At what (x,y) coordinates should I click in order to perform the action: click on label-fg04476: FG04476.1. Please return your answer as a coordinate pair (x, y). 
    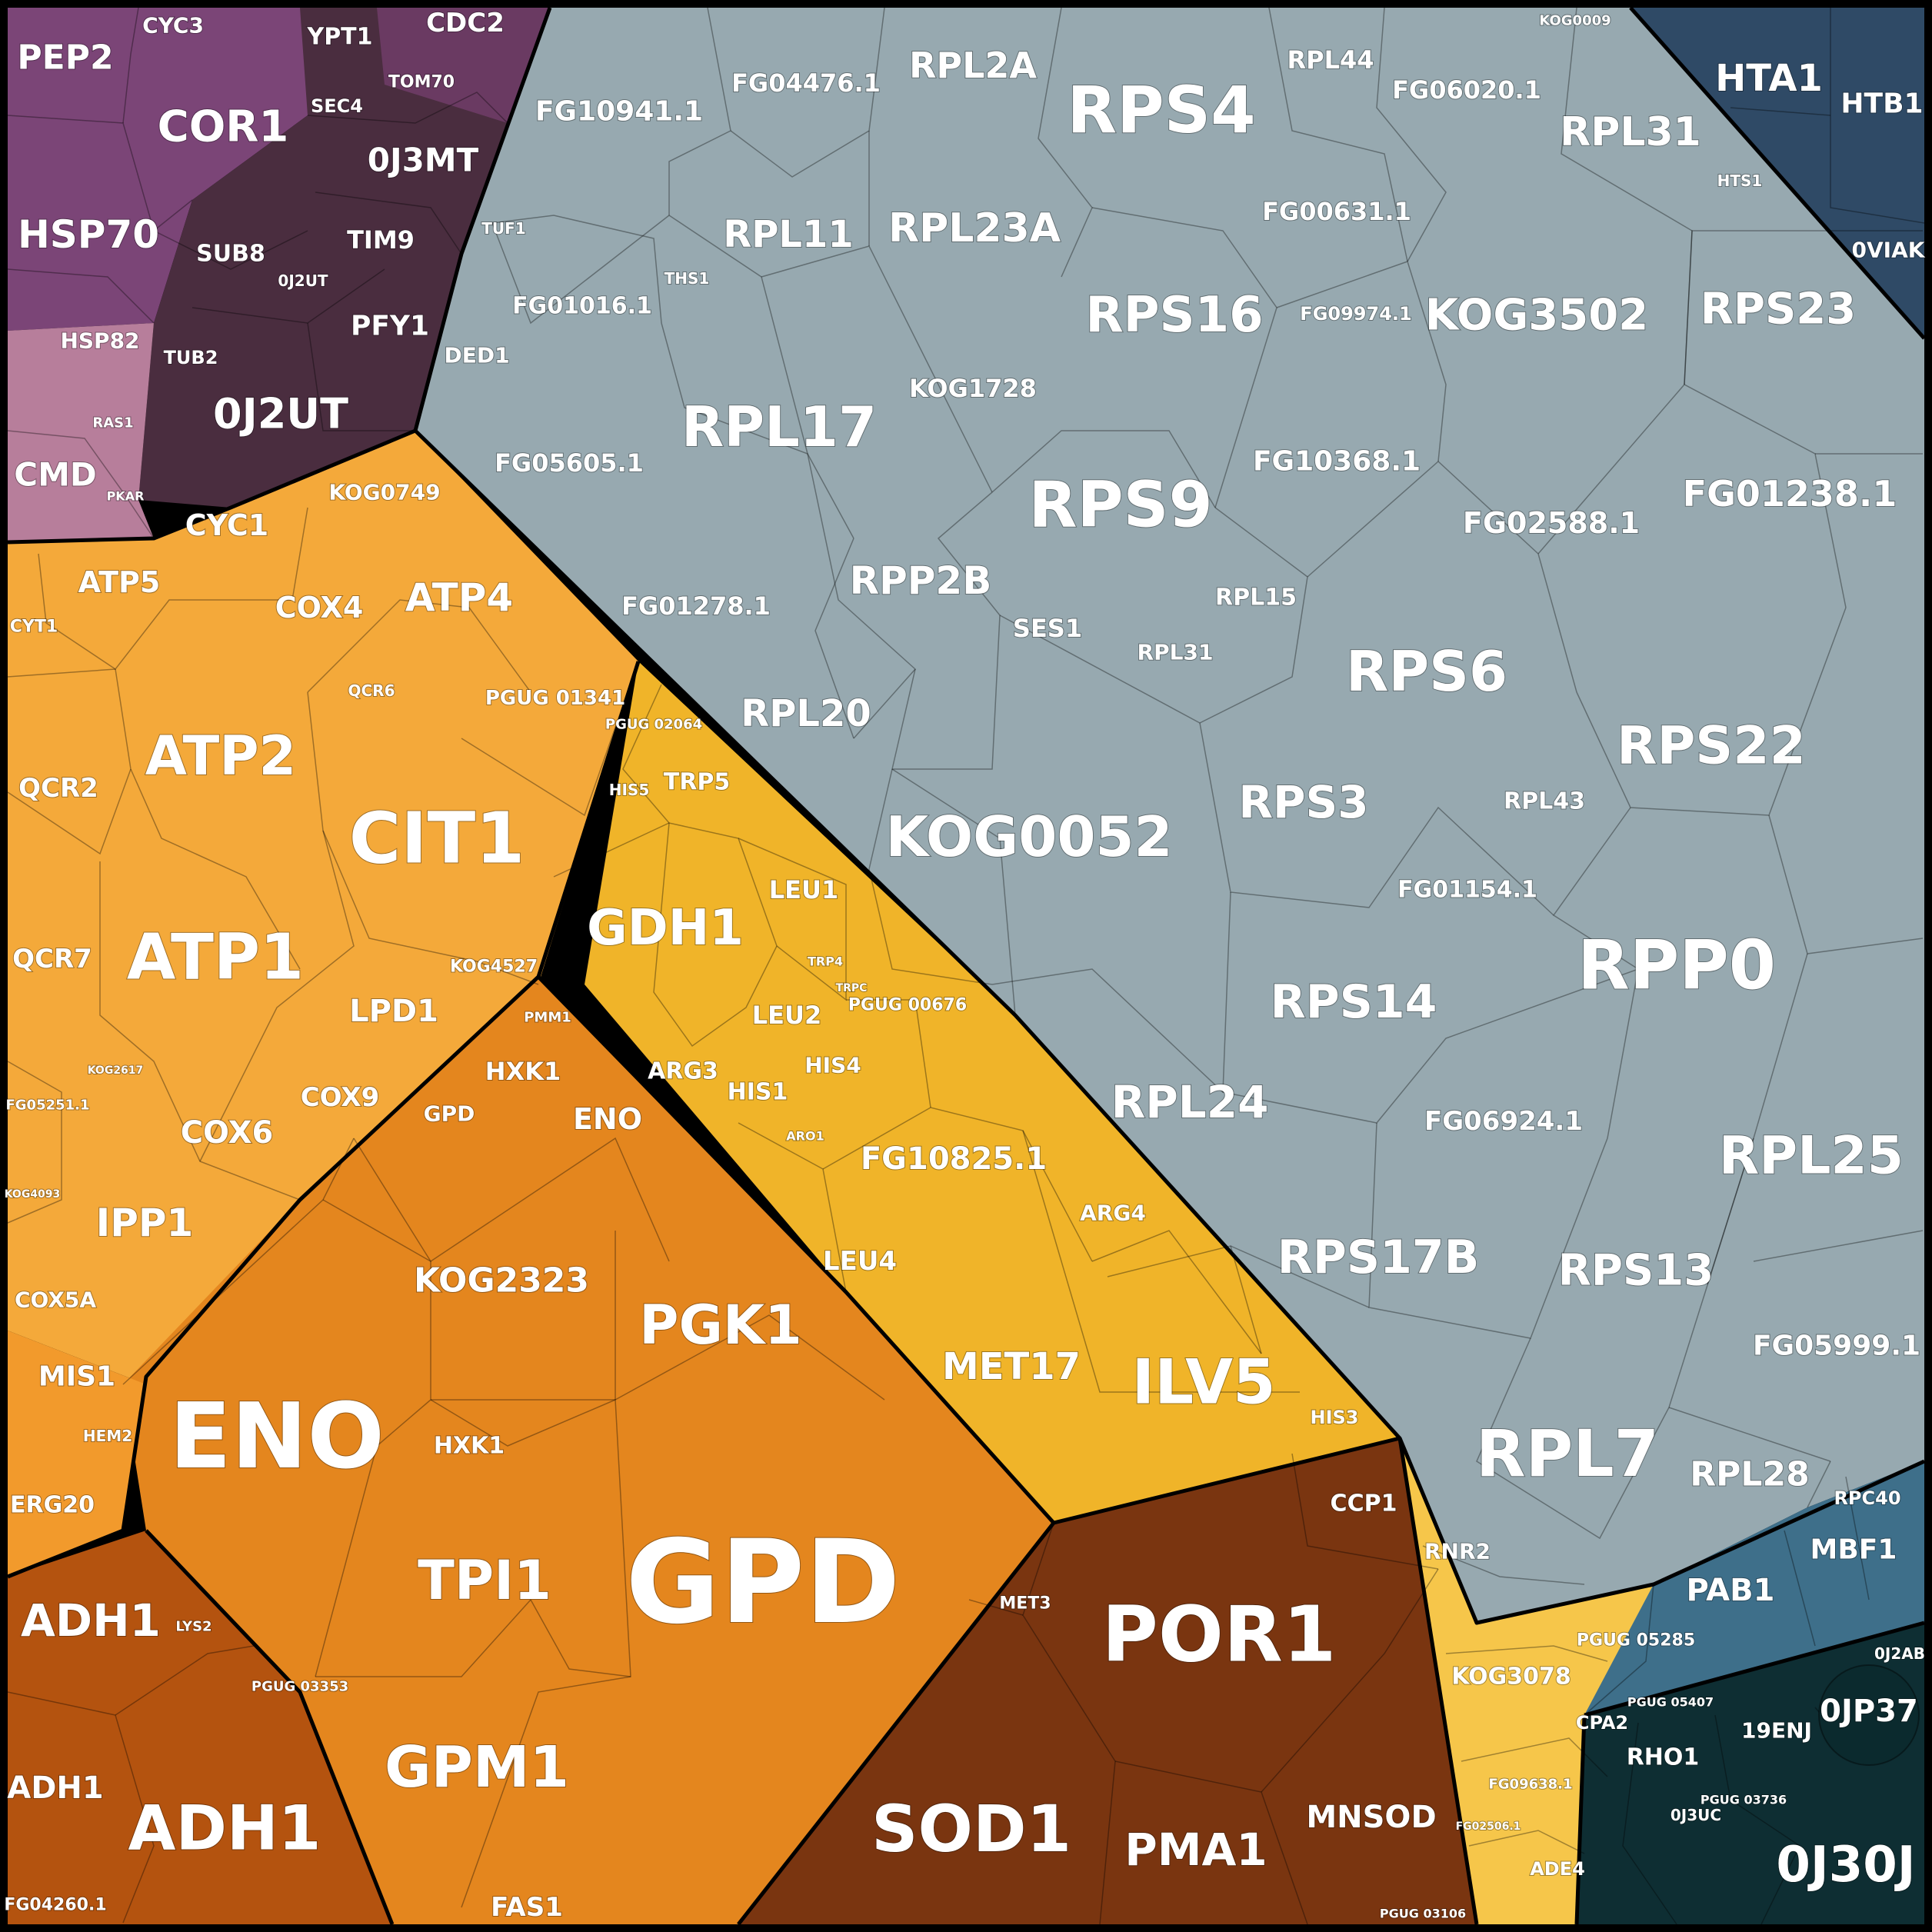
    Looking at the image, I should click on (806, 83).